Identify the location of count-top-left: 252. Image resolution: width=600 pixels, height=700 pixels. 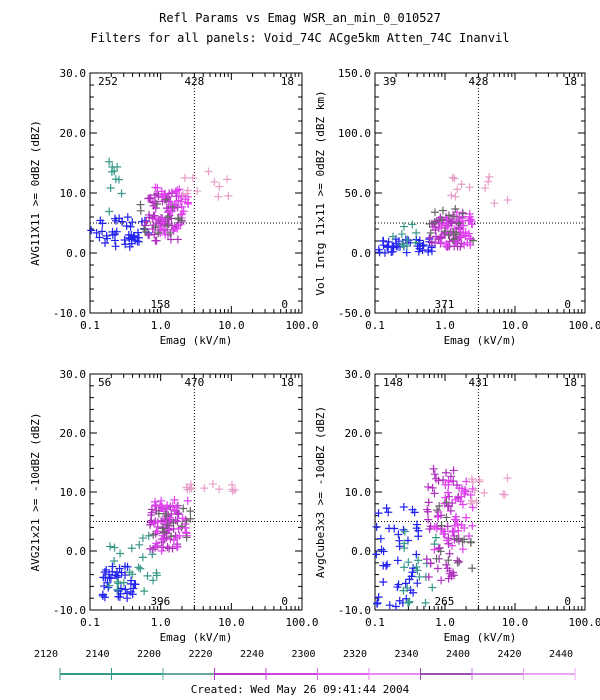
(108, 81).